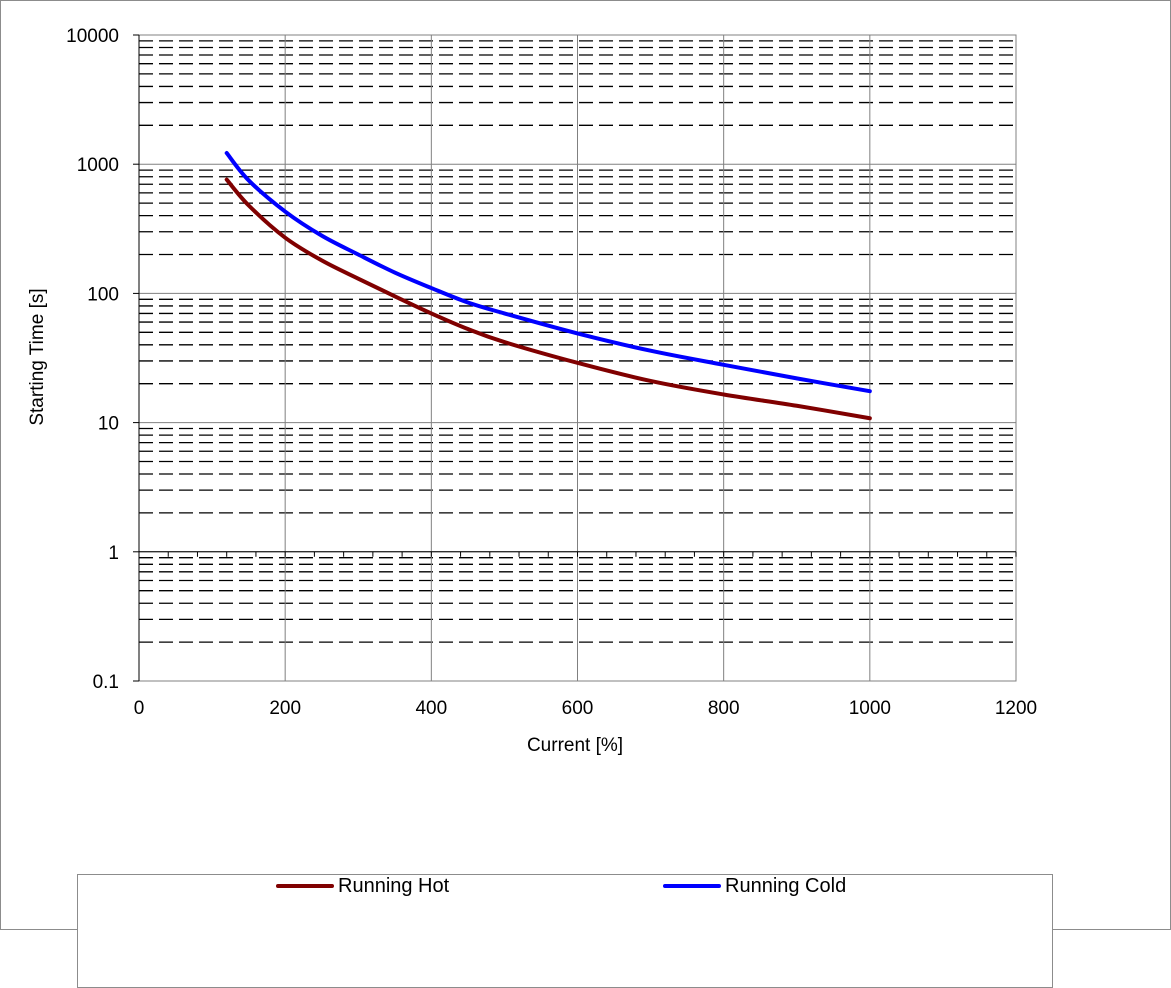  Describe the element at coordinates (37, 356) in the screenshot. I see `y-axis-label: Starting Time [s]` at that location.